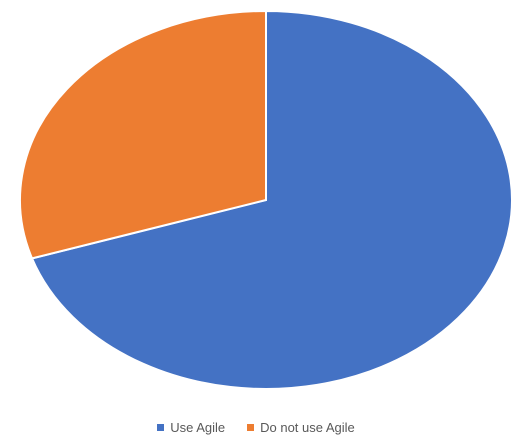 This screenshot has height=447, width=512. I want to click on legend-swatch-do-not-use-agile, so click(251, 427).